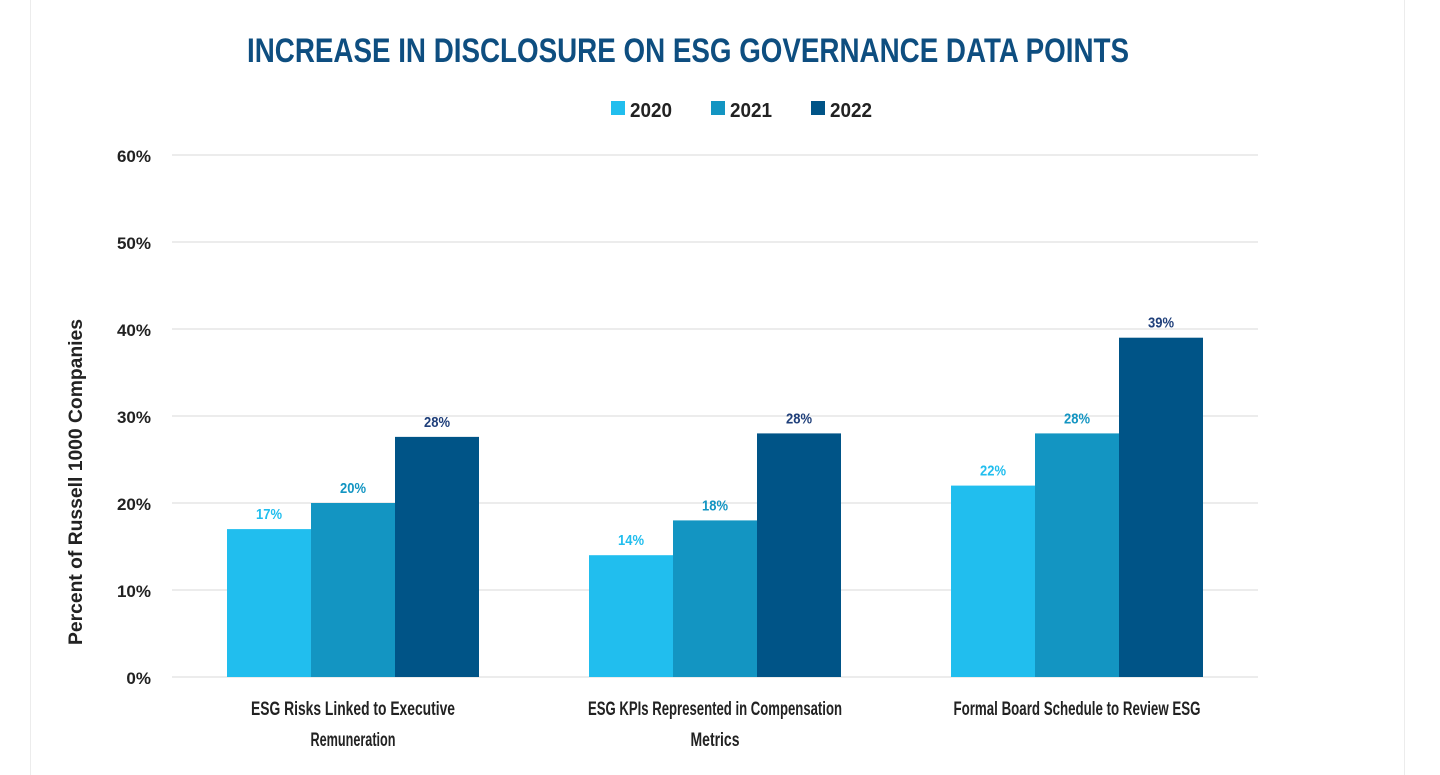 Image resolution: width=1440 pixels, height=775 pixels. I want to click on legend: 2020 2021 2022, so click(741, 111).